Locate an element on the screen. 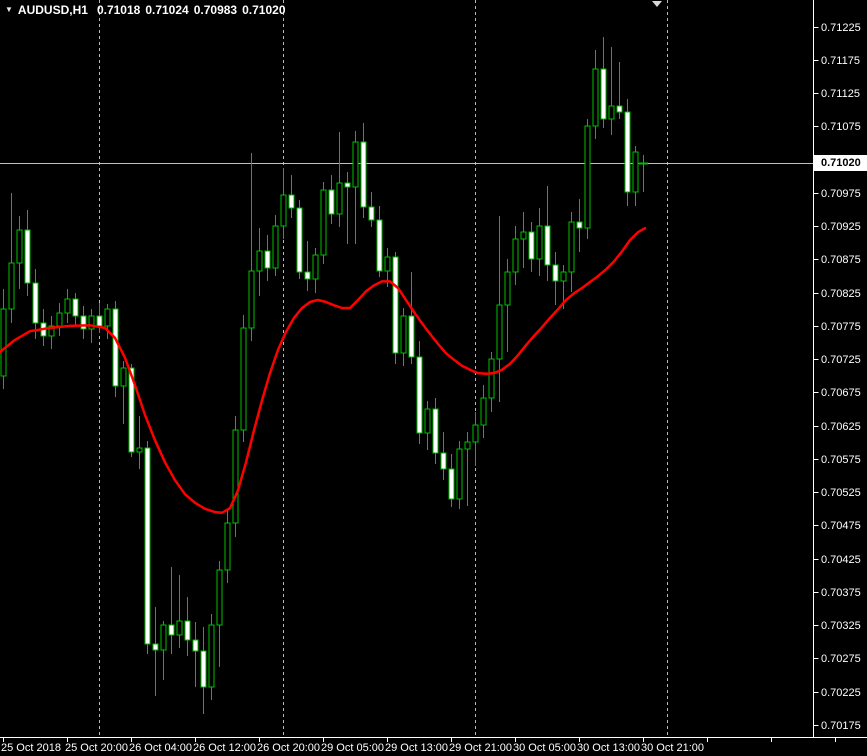  info-open-value: 0.71018 is located at coordinates (118, 10).